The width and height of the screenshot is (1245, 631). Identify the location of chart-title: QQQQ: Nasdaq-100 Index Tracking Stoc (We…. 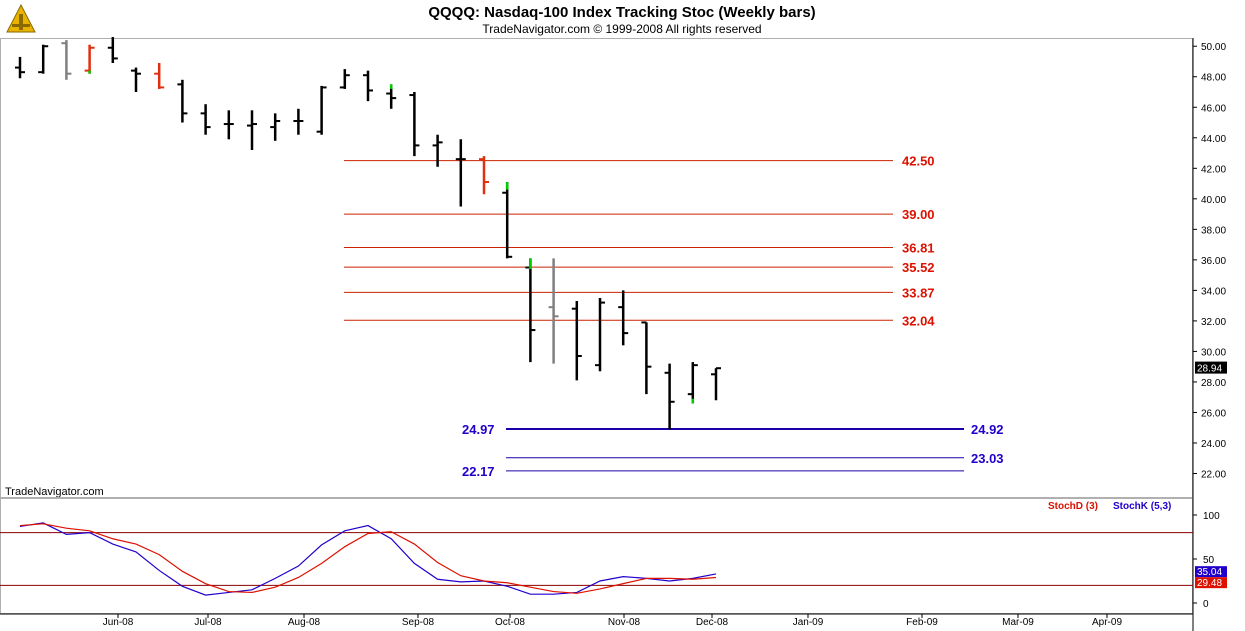
(621, 12).